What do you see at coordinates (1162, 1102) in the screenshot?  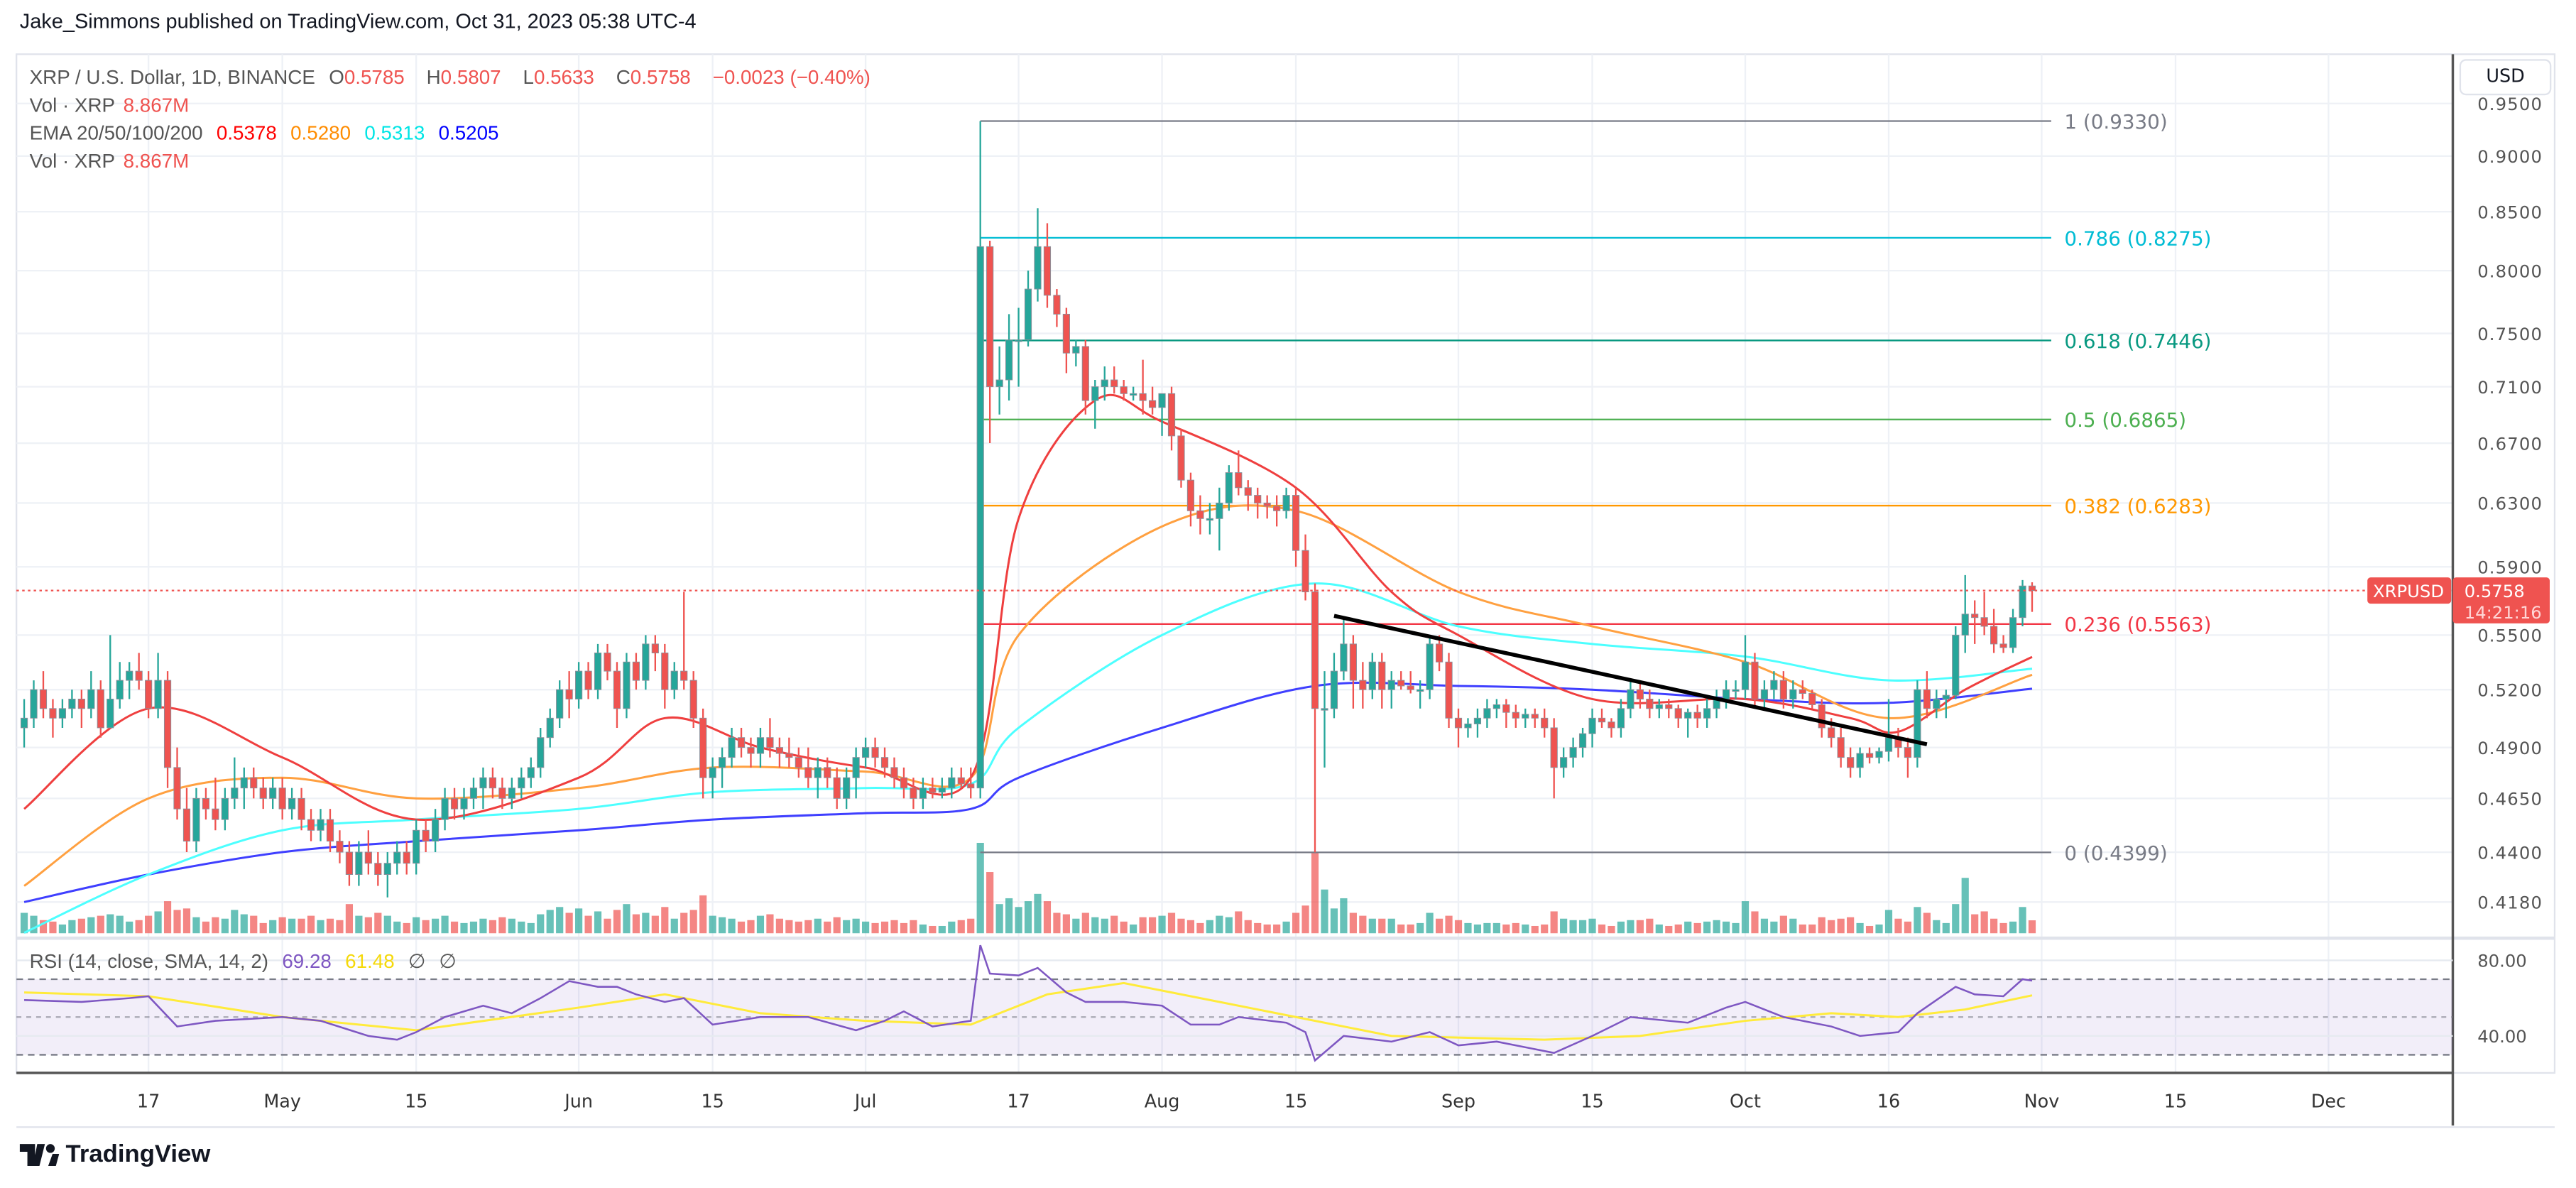 I see `time-tick-label: Aug` at bounding box center [1162, 1102].